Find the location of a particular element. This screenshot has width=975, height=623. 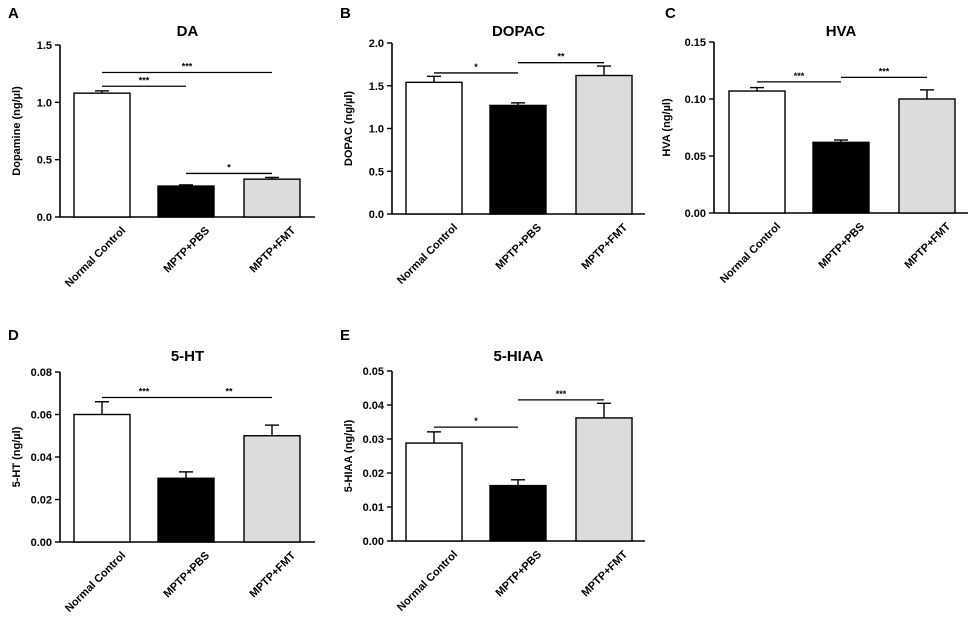

y-tick-label: 0.08 is located at coordinates (41, 373).